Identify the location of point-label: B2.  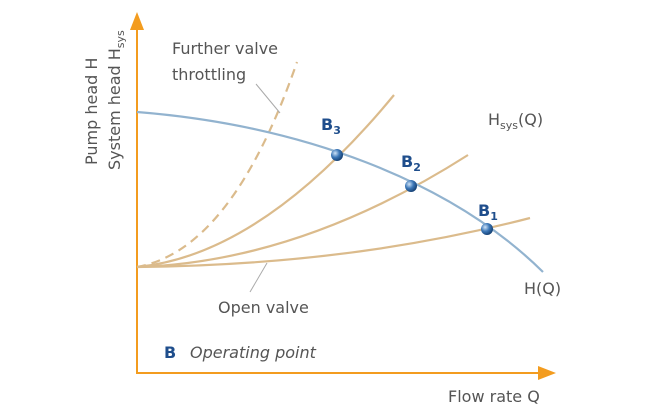
(411, 163).